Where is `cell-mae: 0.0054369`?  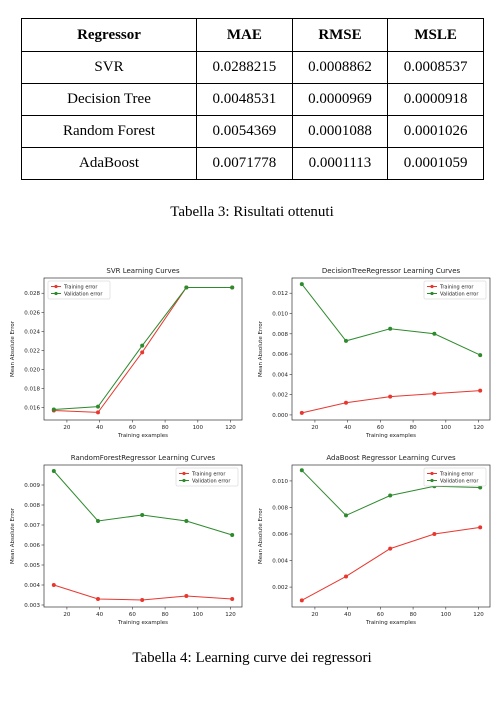 cell-mae: 0.0054369 is located at coordinates (244, 131).